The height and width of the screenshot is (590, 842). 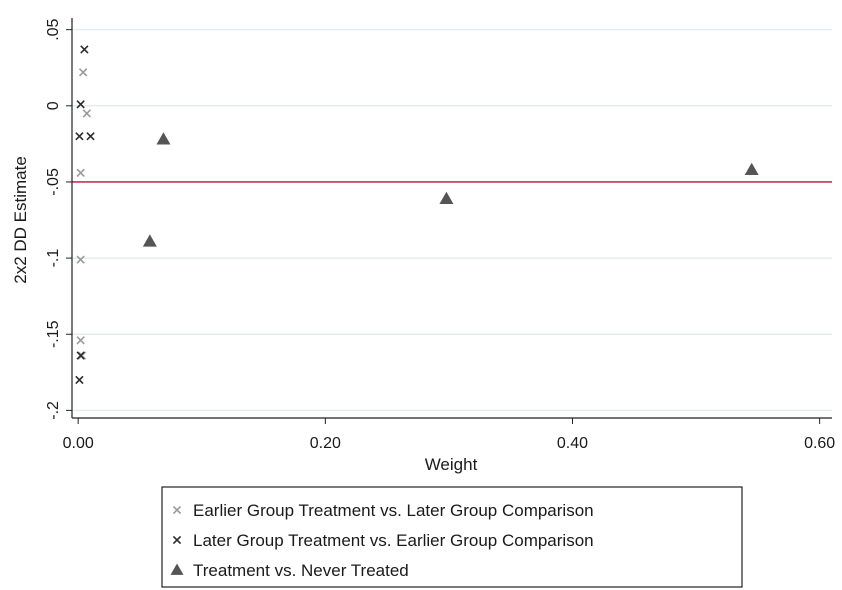 I want to click on y-axis-label: 2x2 DD Estimate, so click(x=20, y=220).